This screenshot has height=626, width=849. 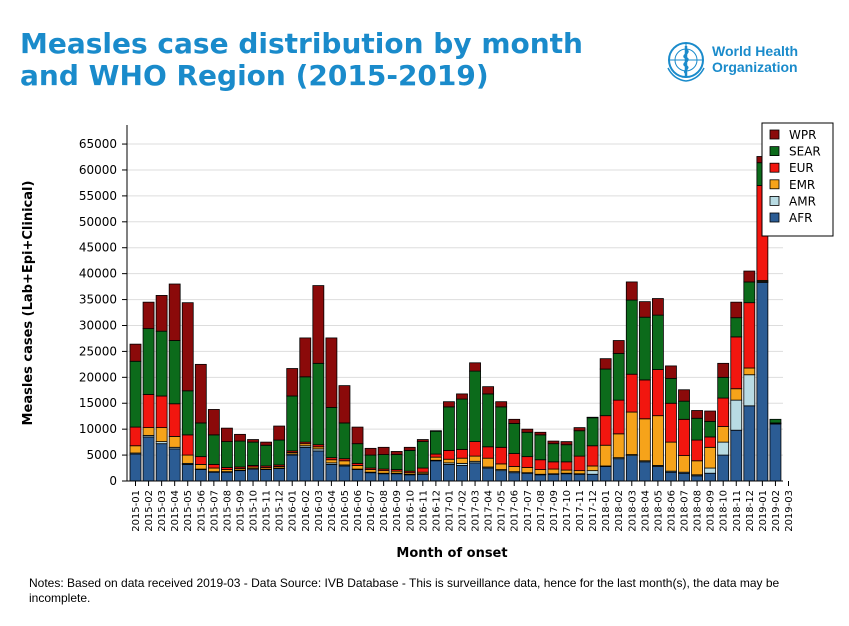 I want to click on legend-label-emr: EMR, so click(x=802, y=185).